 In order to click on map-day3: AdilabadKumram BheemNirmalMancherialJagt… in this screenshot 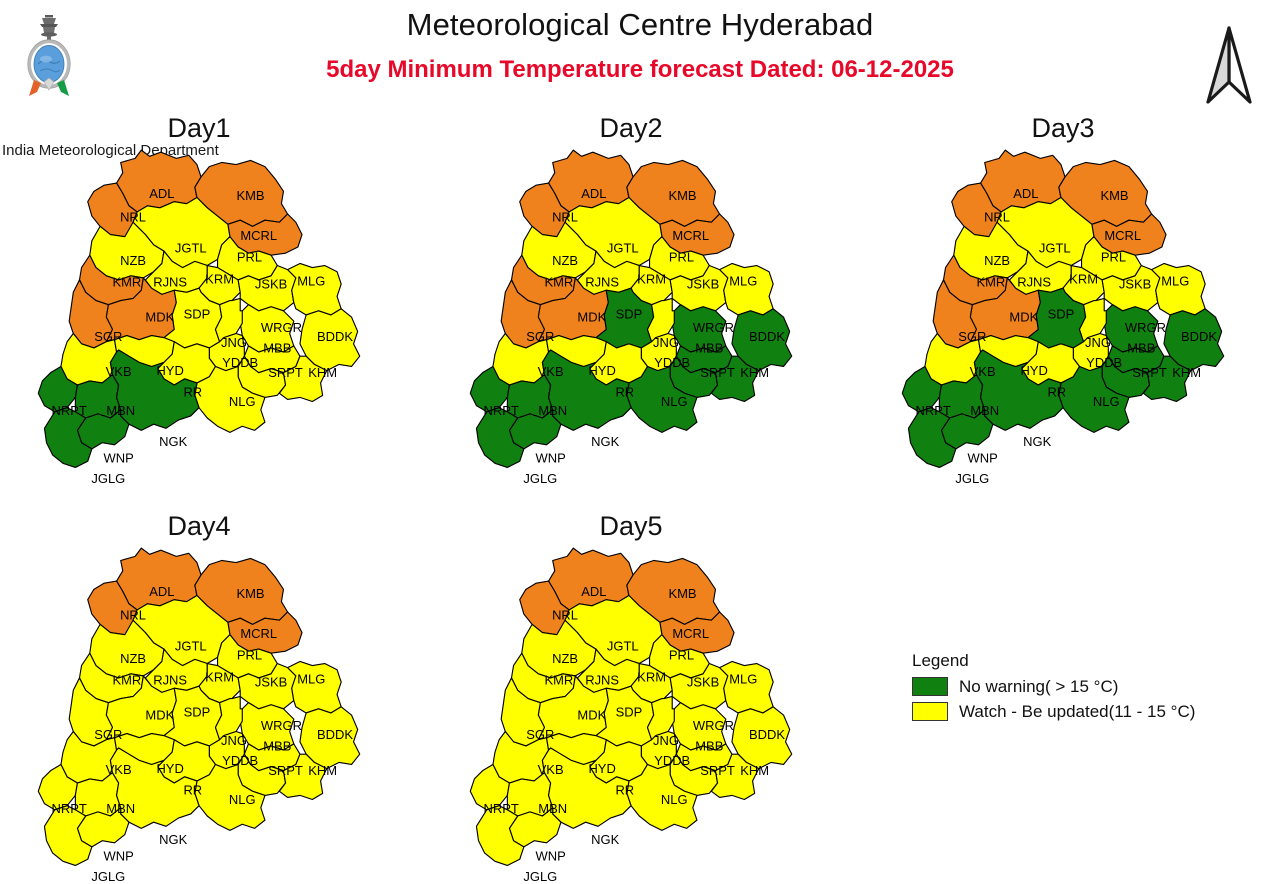, I will do `click(1063, 316)`.